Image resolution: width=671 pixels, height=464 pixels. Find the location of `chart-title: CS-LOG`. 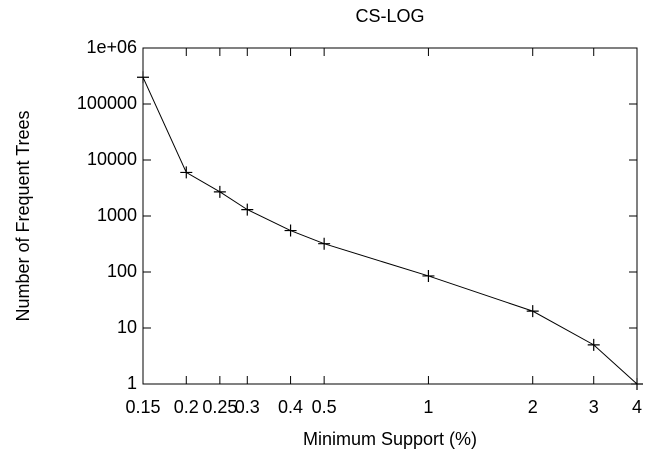

chart-title: CS-LOG is located at coordinates (389, 16).